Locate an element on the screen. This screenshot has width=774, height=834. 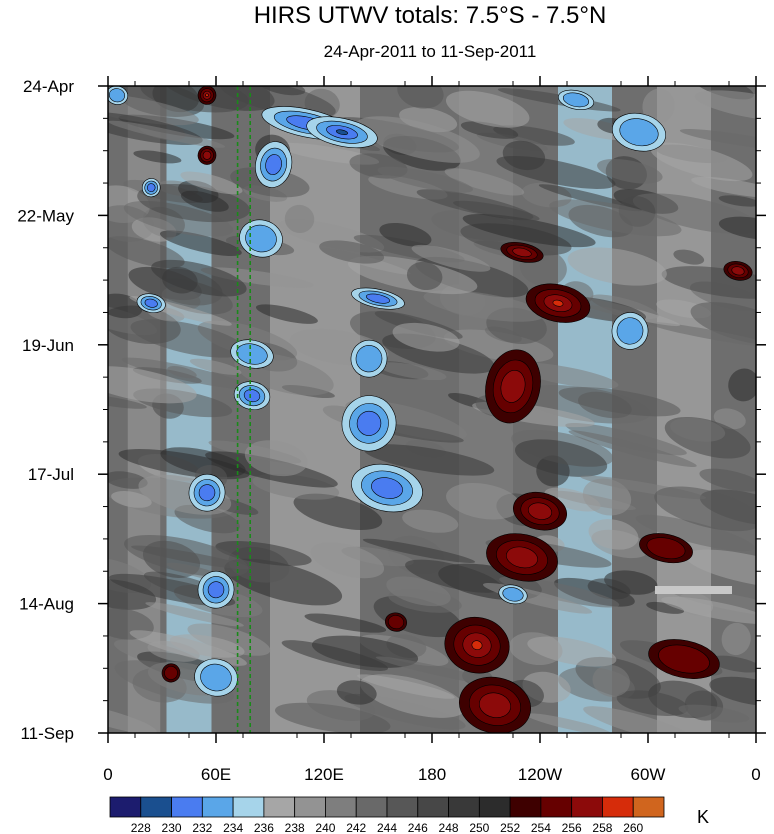
colorbar-label: 256 is located at coordinates (572, 827).